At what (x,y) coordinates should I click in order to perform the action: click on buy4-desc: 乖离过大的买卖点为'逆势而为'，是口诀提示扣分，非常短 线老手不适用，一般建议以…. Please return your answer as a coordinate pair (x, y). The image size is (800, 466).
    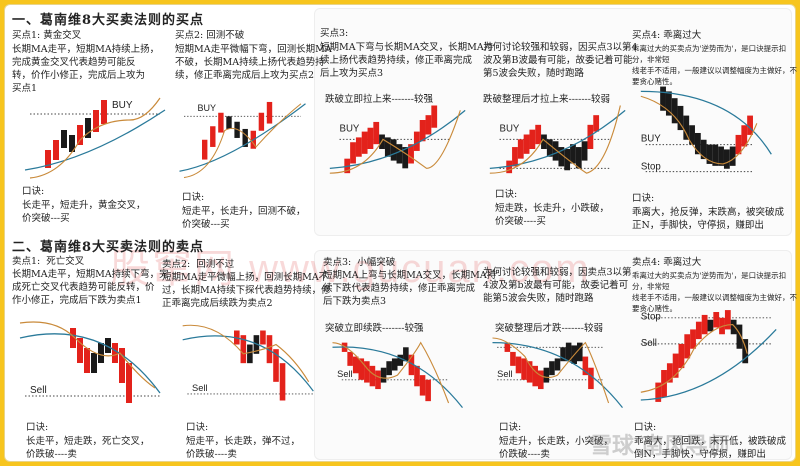
    Looking at the image, I should click on (714, 65).